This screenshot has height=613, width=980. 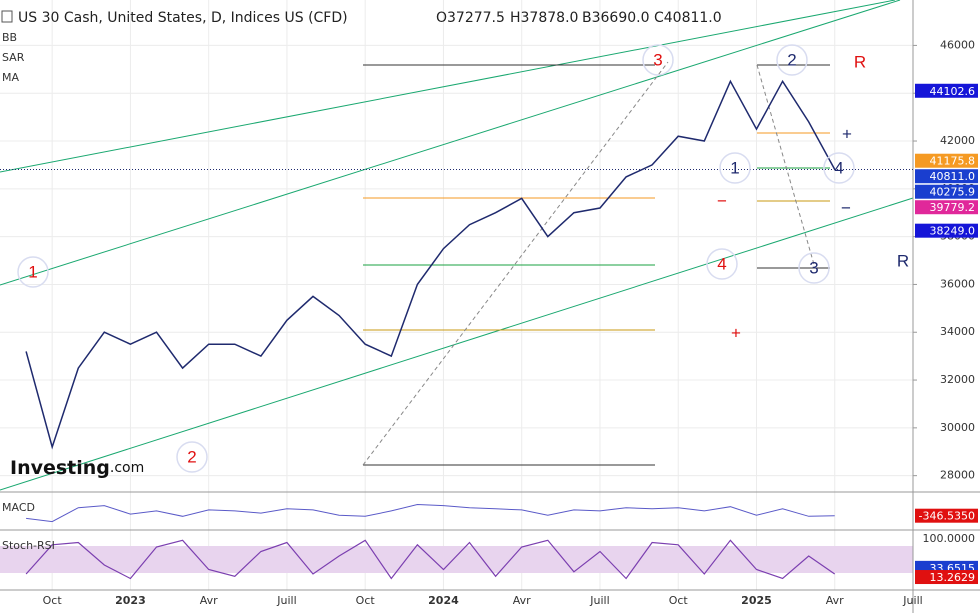 I want to click on x-tick-label: 2024, so click(x=443, y=600).